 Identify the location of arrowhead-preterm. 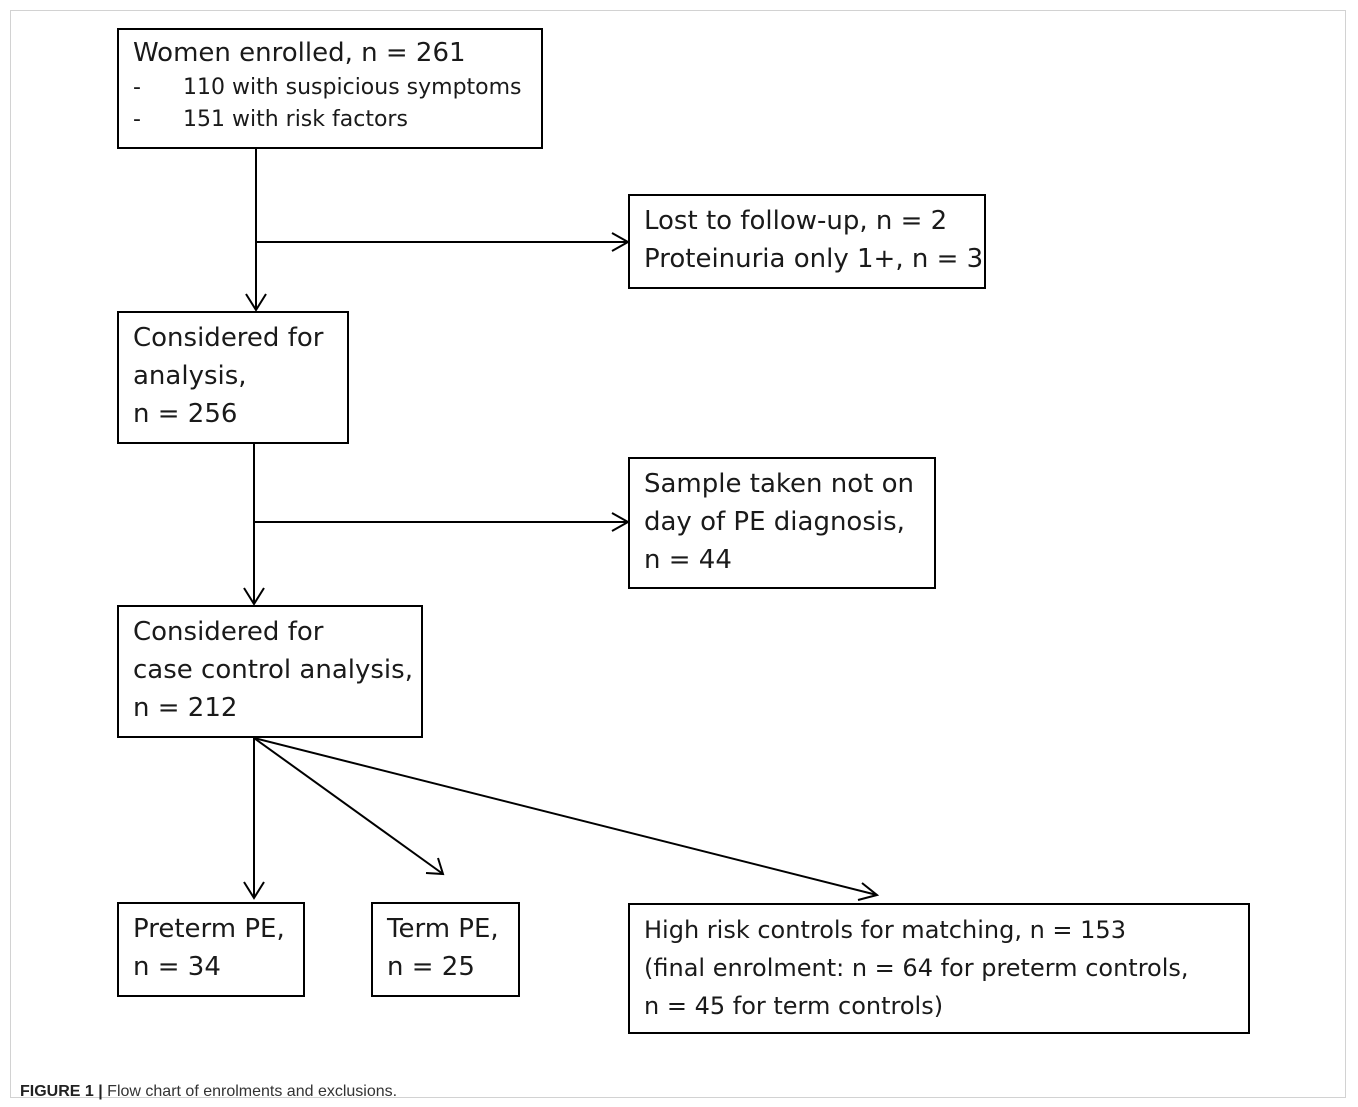
(254, 890).